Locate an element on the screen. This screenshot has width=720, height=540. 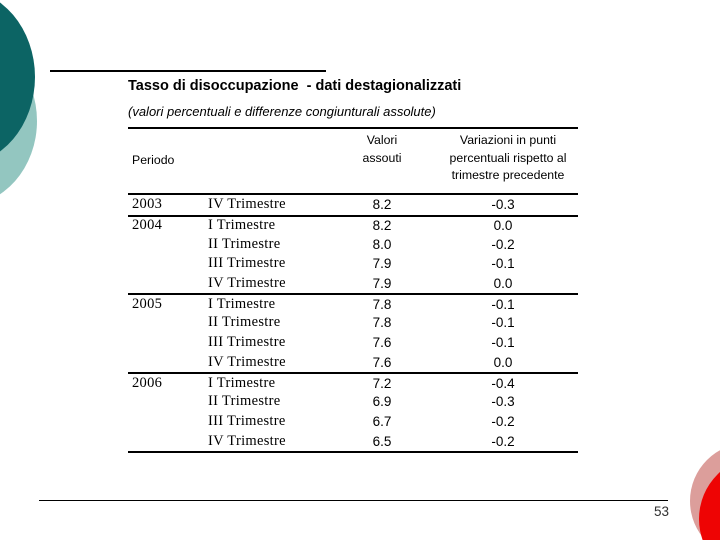
table-row: 2003 IV Trimestre 8.2 -0.3 is located at coordinates (353, 205).